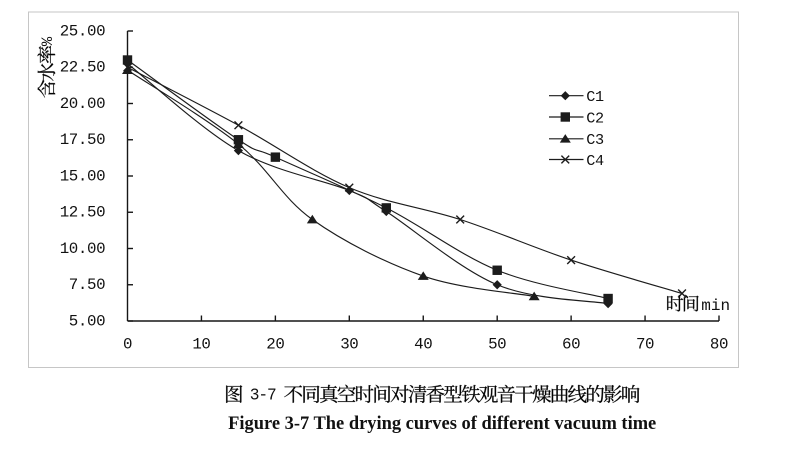 This screenshot has height=451, width=791. What do you see at coordinates (83, 68) in the screenshot?
I see `svg-text: 22.50` at bounding box center [83, 68].